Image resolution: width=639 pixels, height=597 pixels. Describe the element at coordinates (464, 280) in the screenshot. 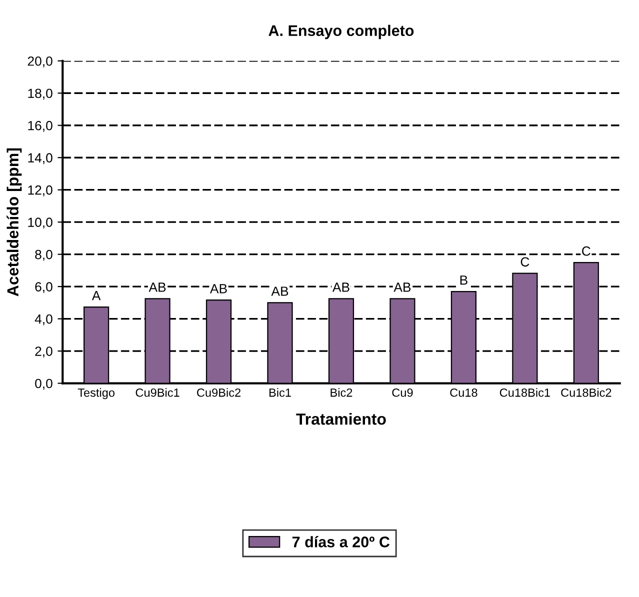

I see `annotation: B` at that location.